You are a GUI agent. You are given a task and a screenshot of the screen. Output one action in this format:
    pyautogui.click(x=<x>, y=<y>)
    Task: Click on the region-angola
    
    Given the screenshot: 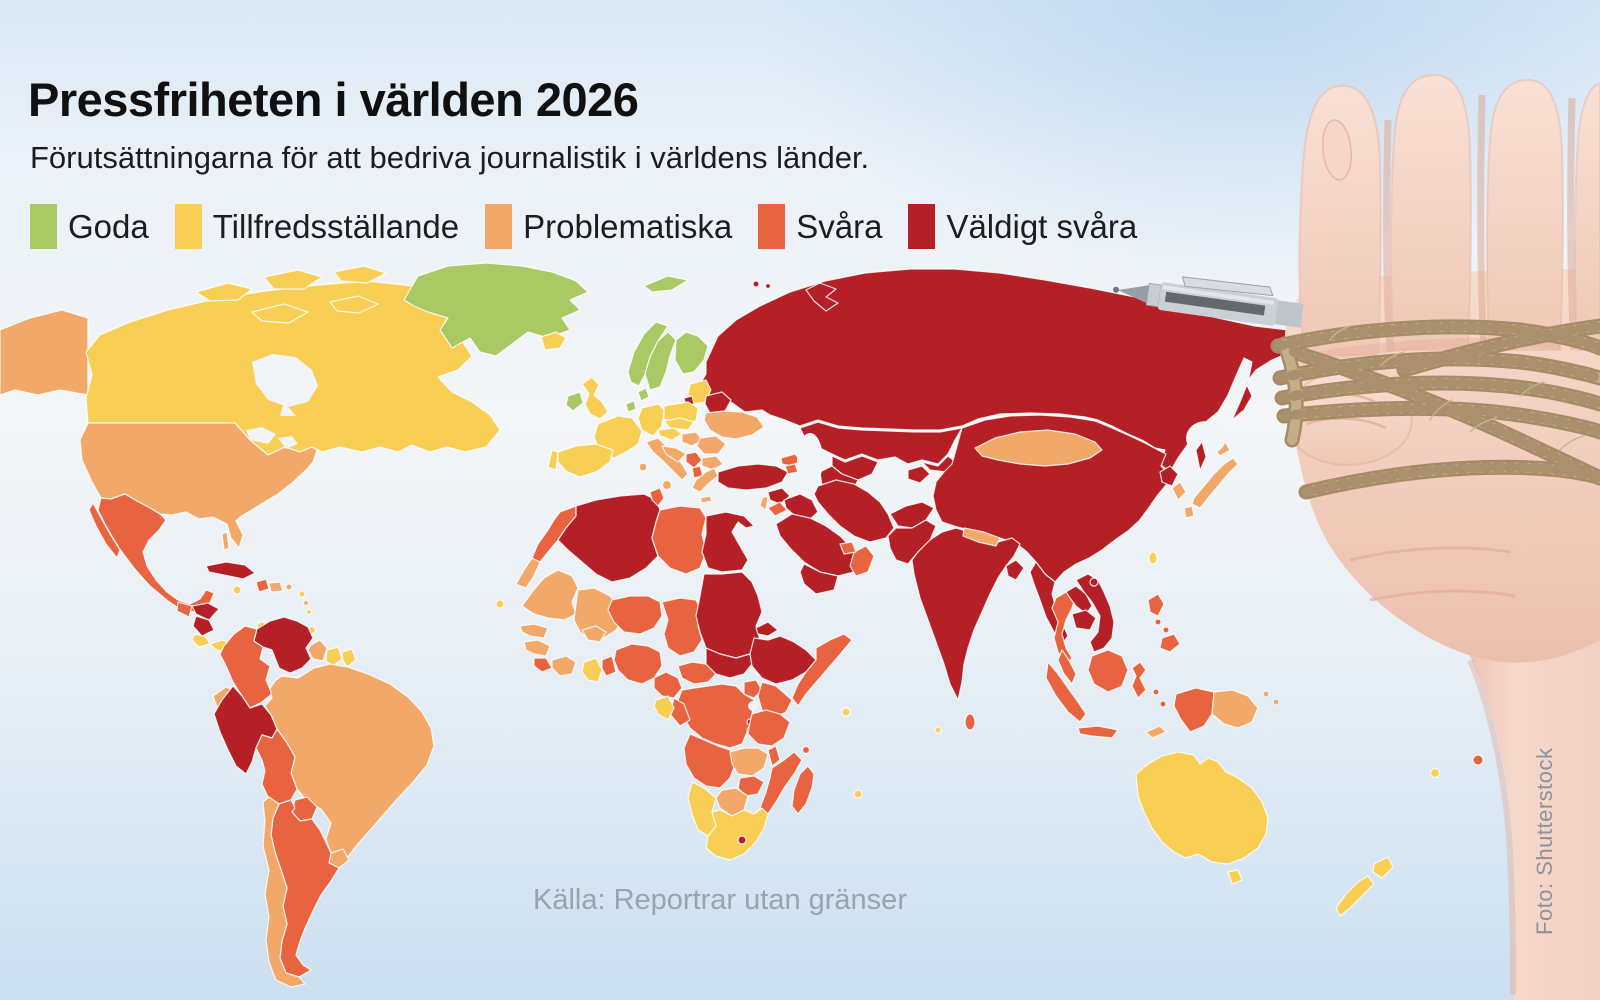 What is the action you would take?
    pyautogui.click(x=710, y=761)
    